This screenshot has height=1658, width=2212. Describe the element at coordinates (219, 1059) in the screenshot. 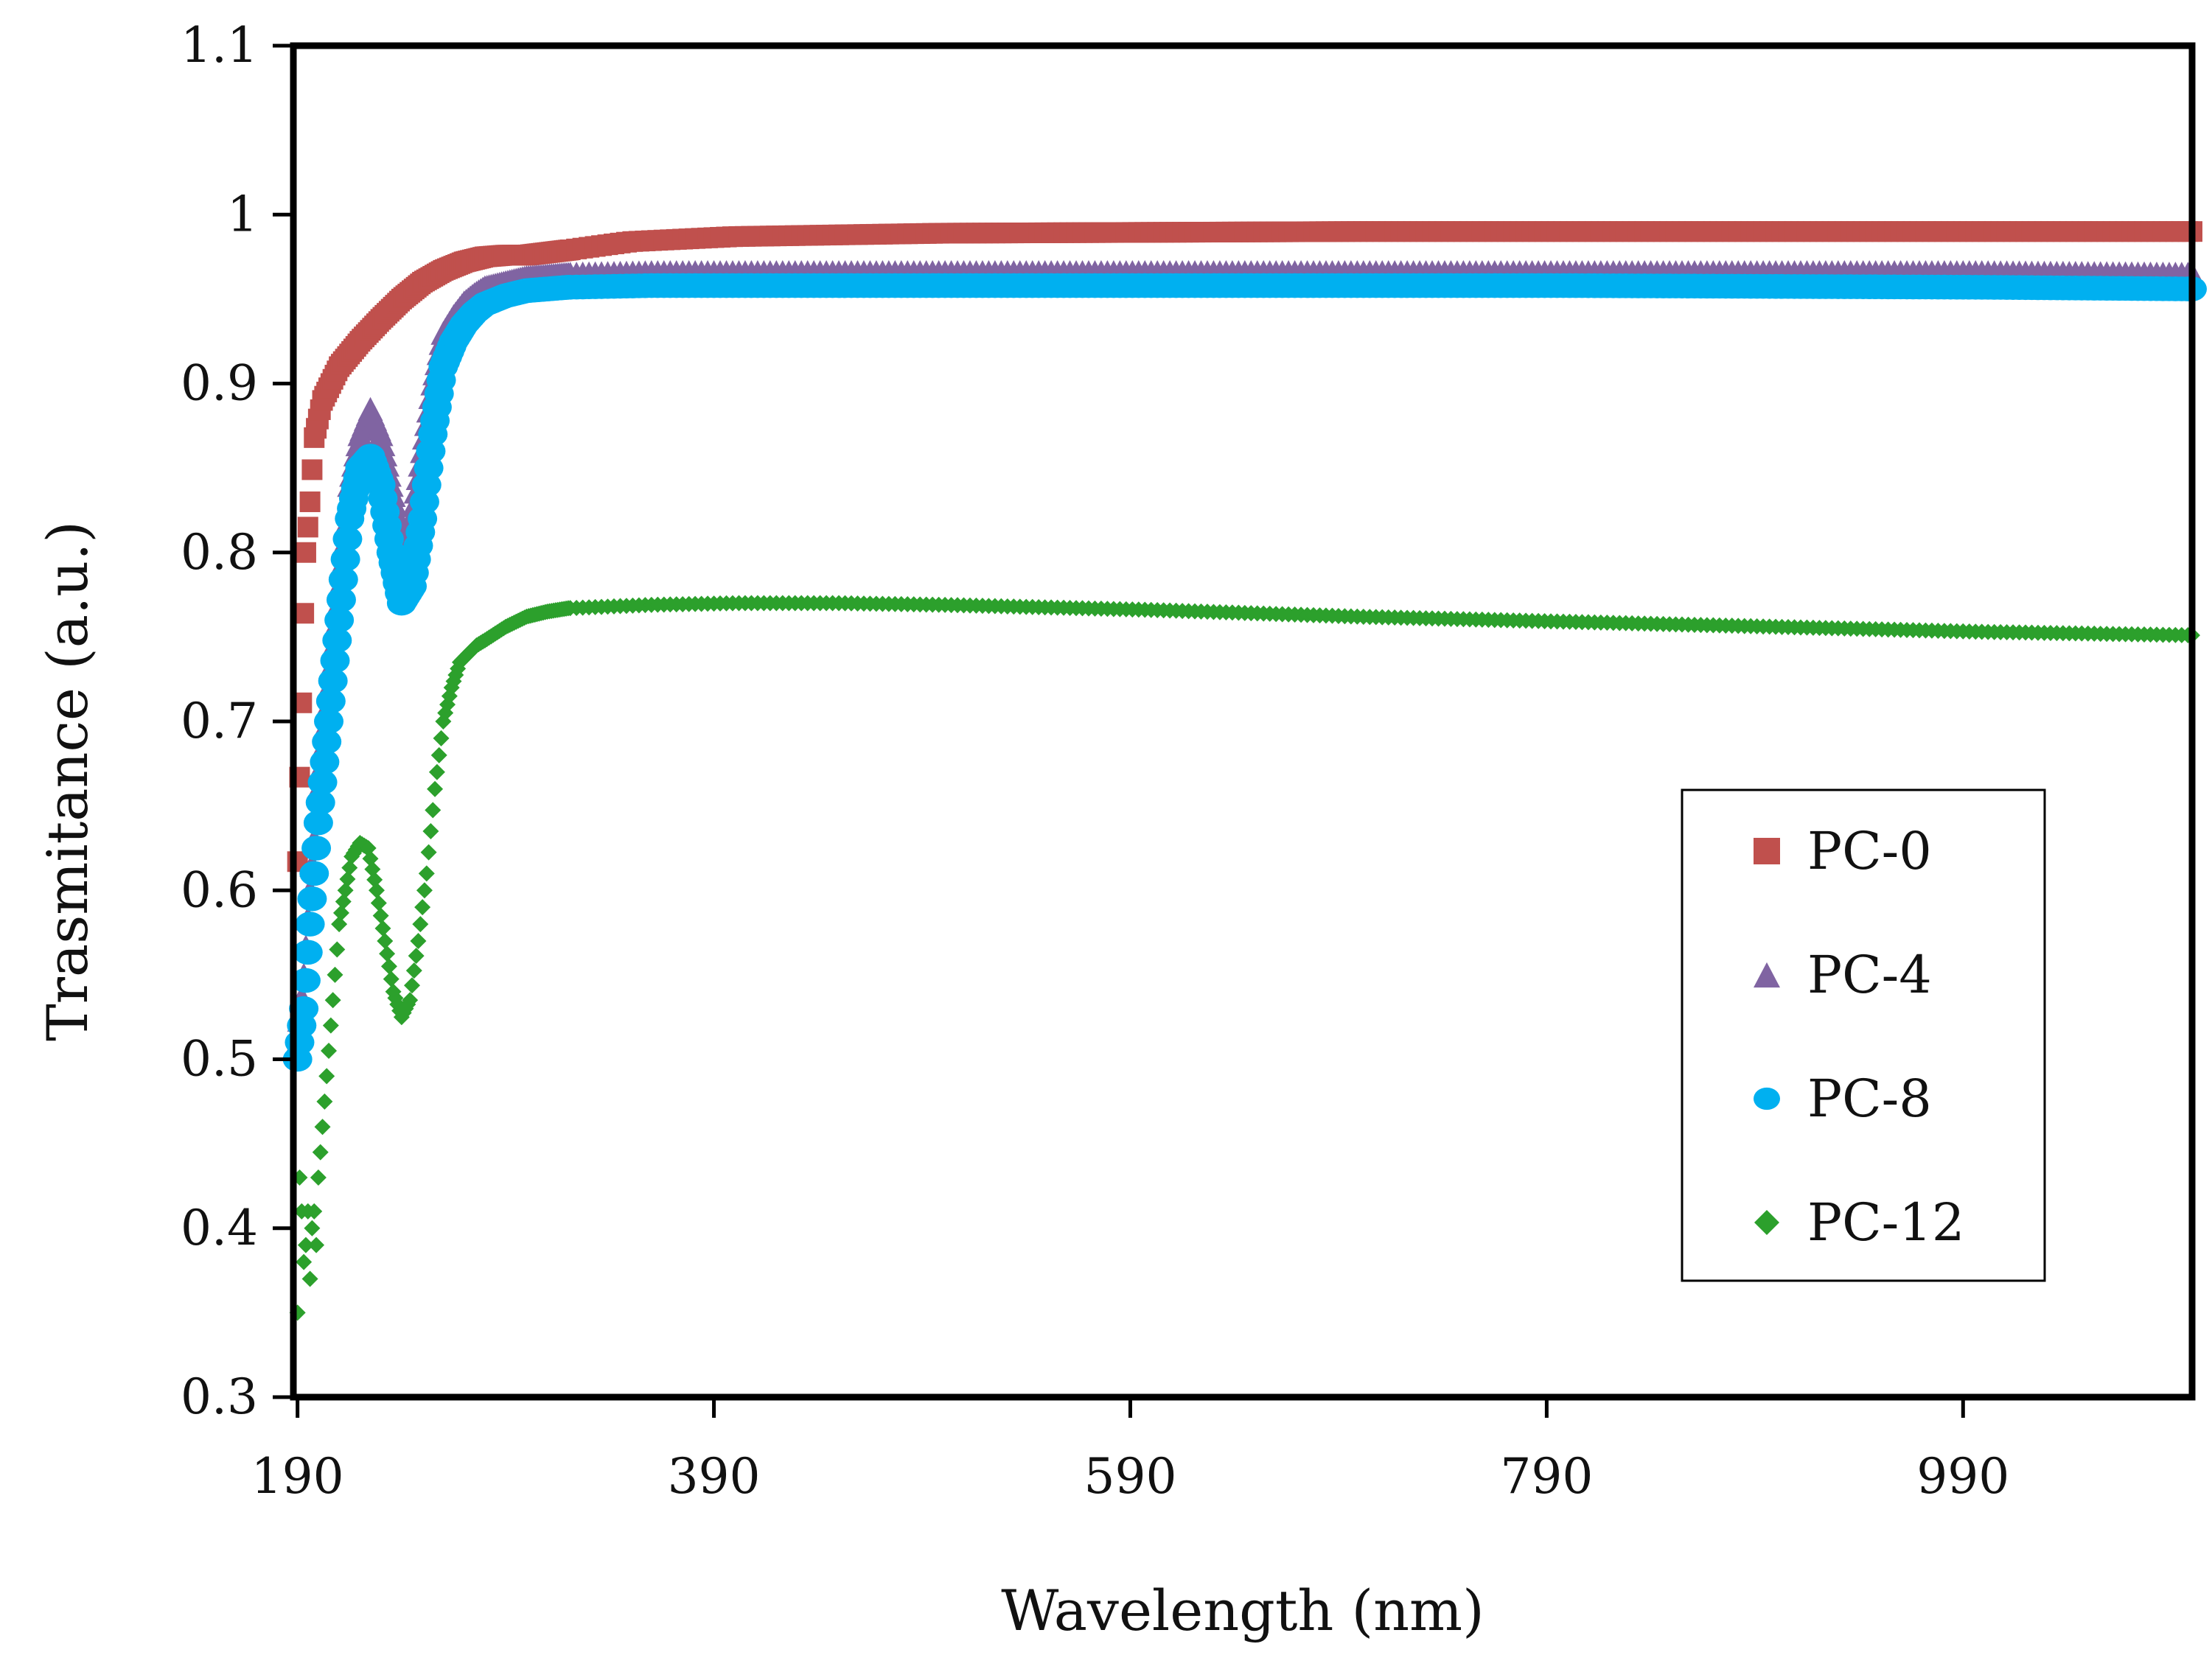

I see `y-tick-label: 0.5` at that location.